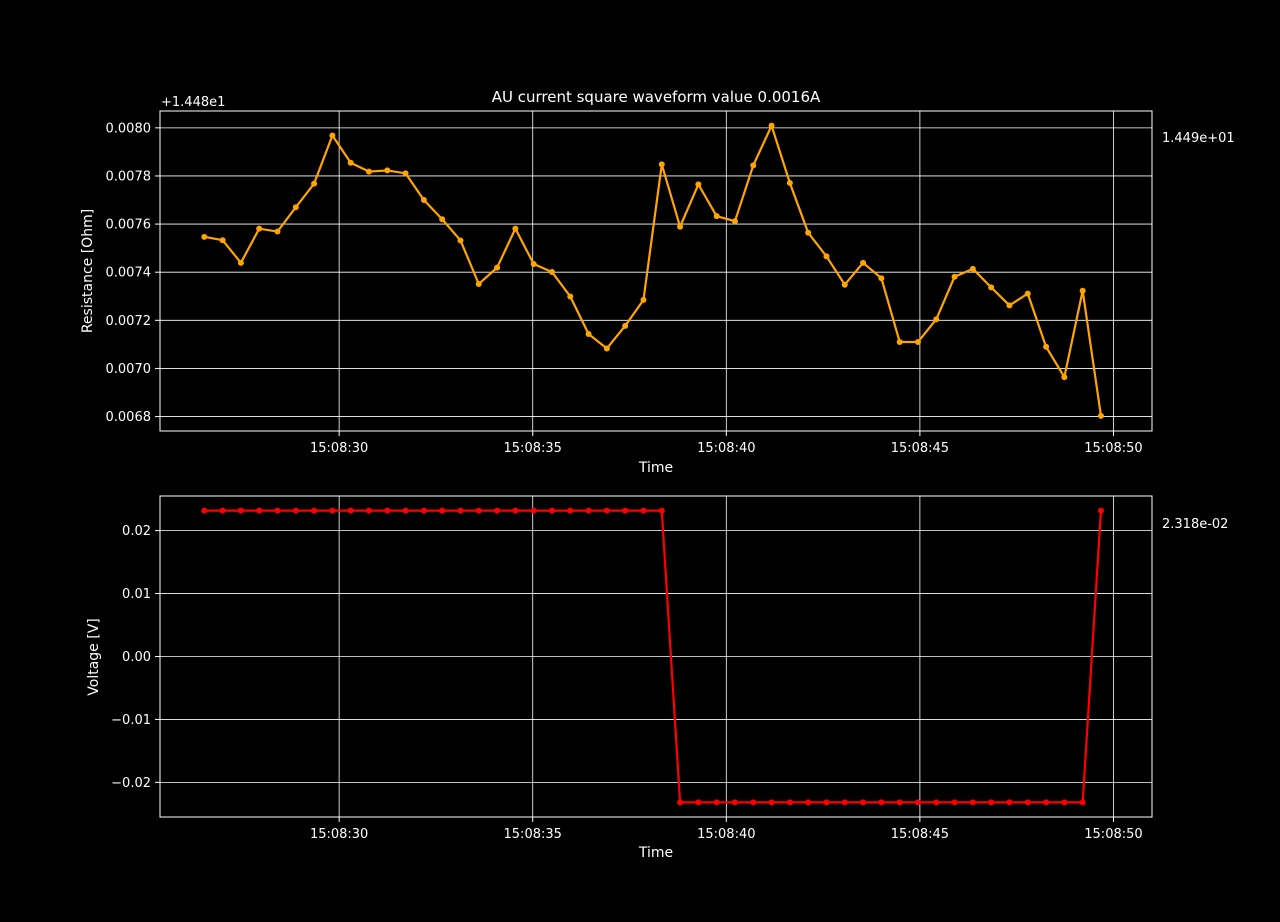 The width and height of the screenshot is (1280, 922). I want to click on y-tick-label: −0.02, so click(131, 783).